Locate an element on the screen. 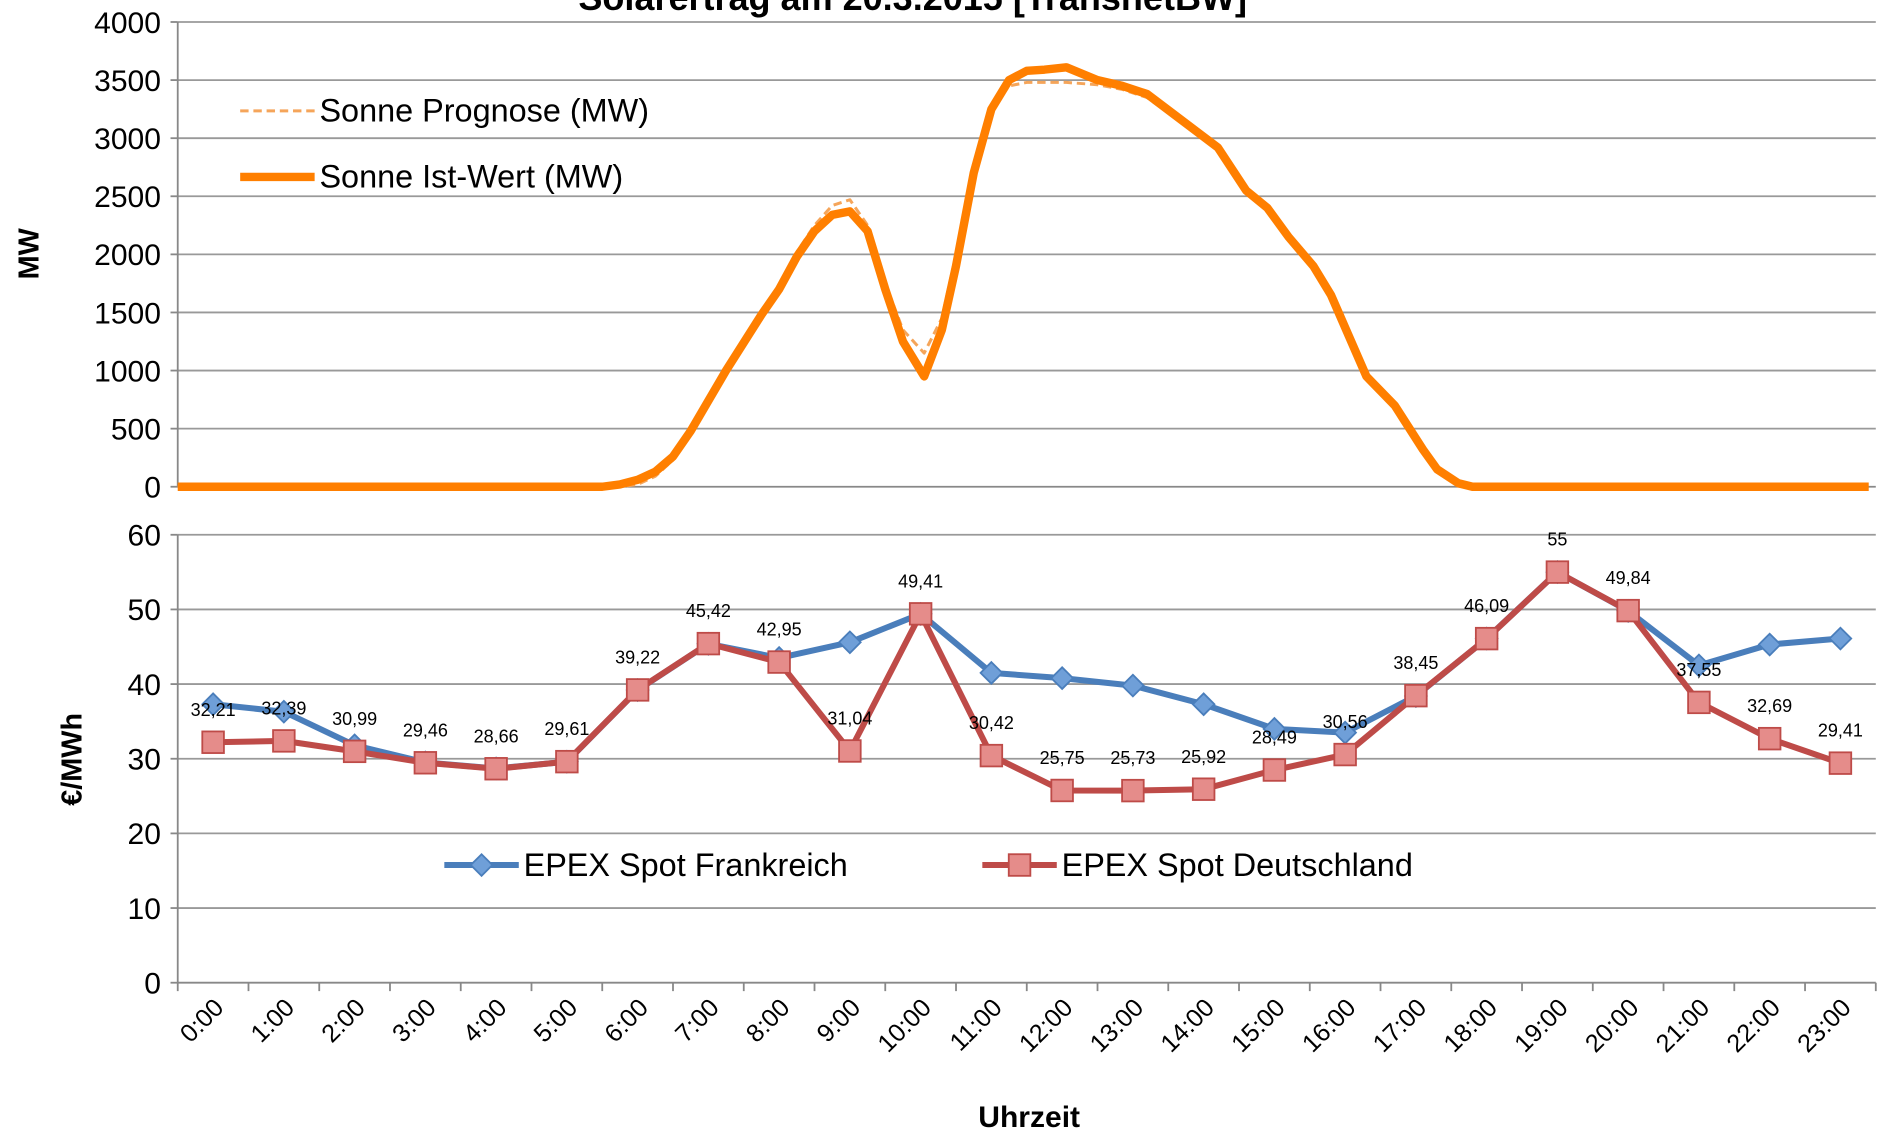  y-tick-label: 3500 is located at coordinates (127, 81).